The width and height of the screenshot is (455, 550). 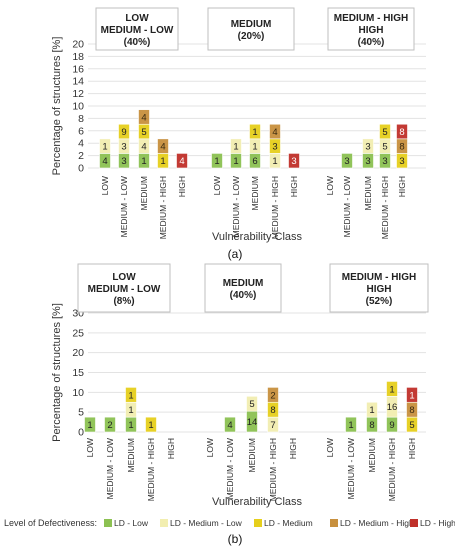 I want to click on bar-segment-label: 7, so click(x=272, y=425).